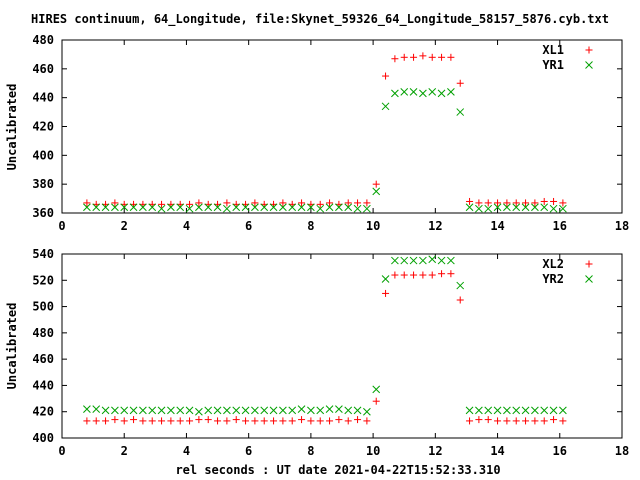 The width and height of the screenshot is (640, 480). What do you see at coordinates (124, 226) in the screenshot?
I see `x-tick-label: 2` at bounding box center [124, 226].